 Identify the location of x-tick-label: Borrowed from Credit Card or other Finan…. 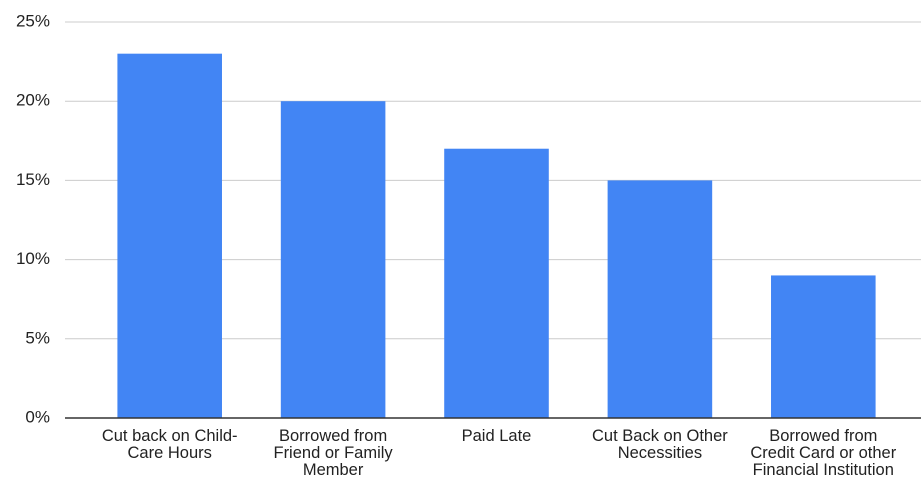
(823, 453).